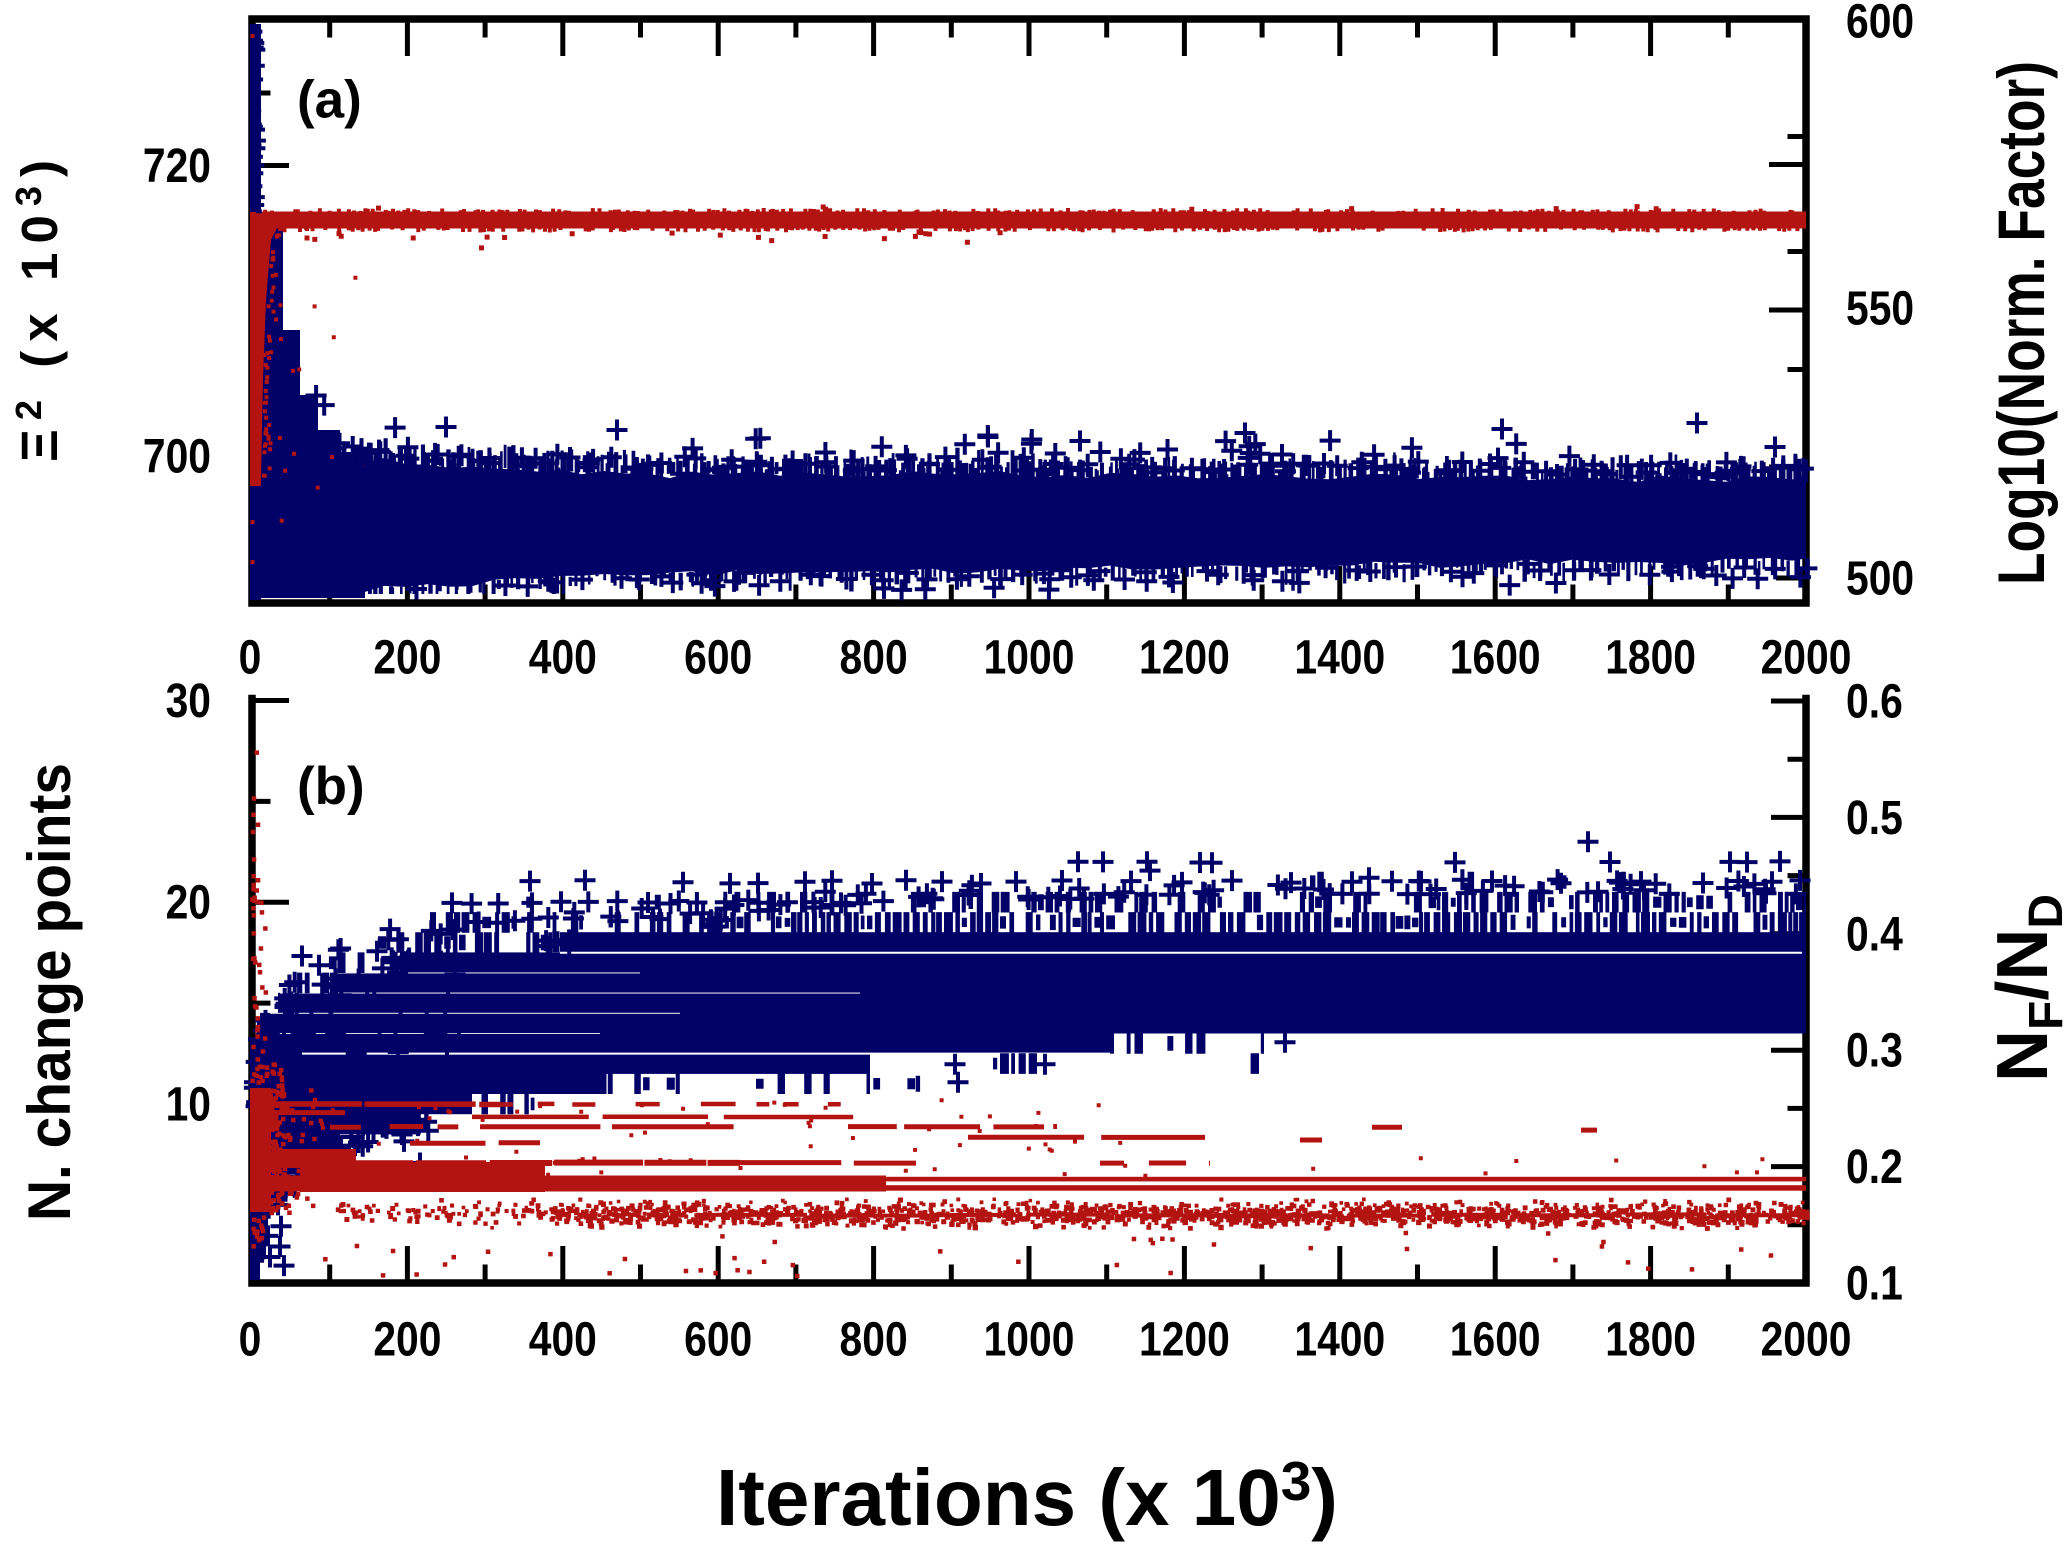 The image size is (2067, 1547). Describe the element at coordinates (2021, 323) in the screenshot. I see `svg-text: Log10(Norm. Factor)` at that location.